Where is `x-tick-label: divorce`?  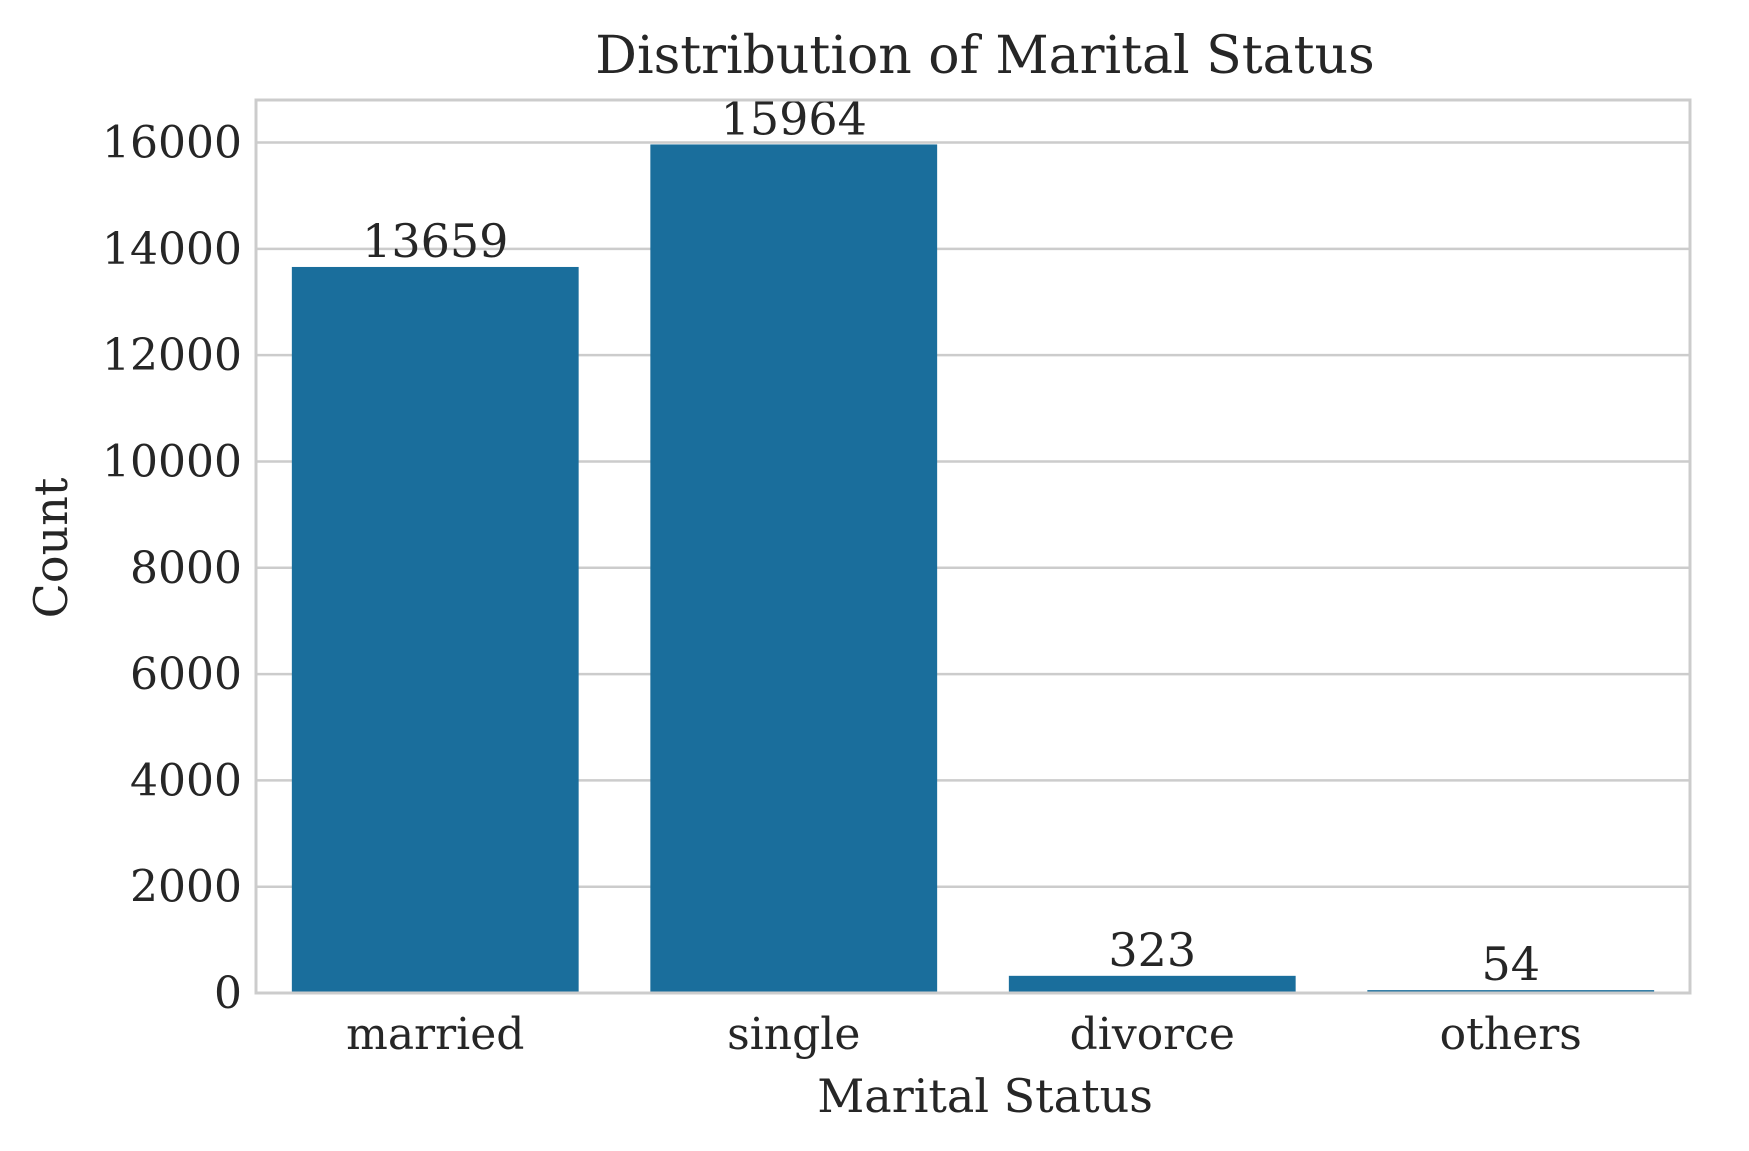
x-tick-label: divorce is located at coordinates (1152, 1034).